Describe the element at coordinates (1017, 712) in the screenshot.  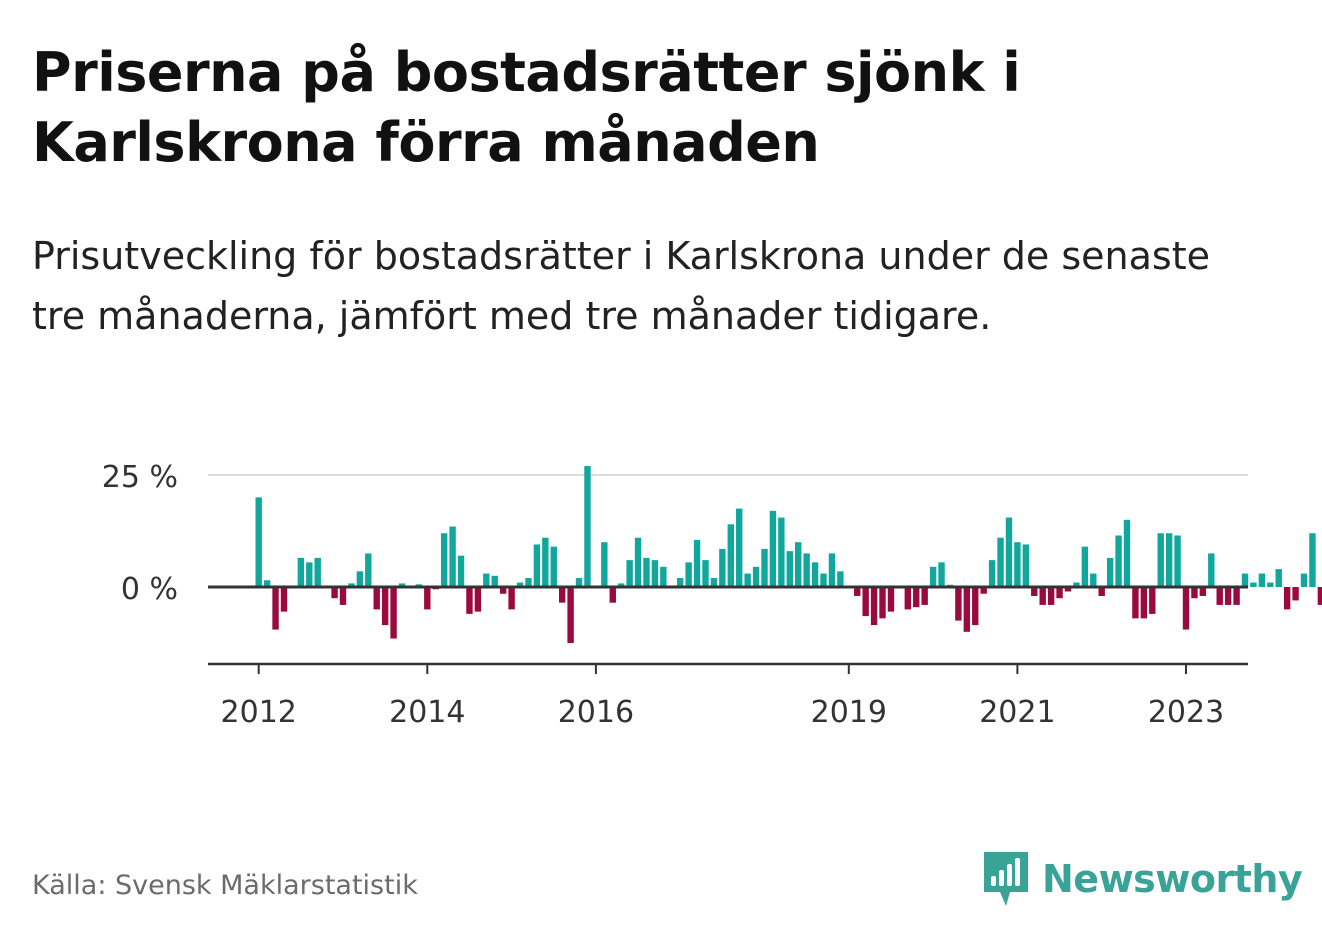
I see `x-tick-label: 2021` at that location.